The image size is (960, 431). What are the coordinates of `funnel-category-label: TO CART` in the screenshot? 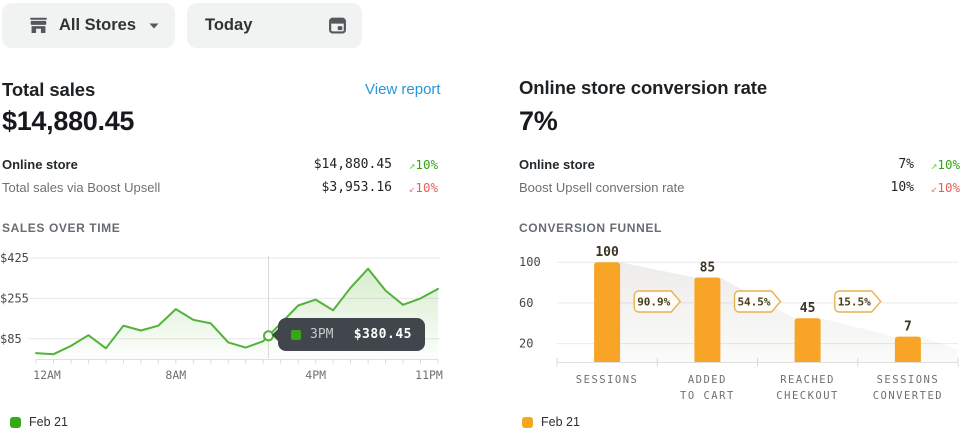 It's located at (707, 396).